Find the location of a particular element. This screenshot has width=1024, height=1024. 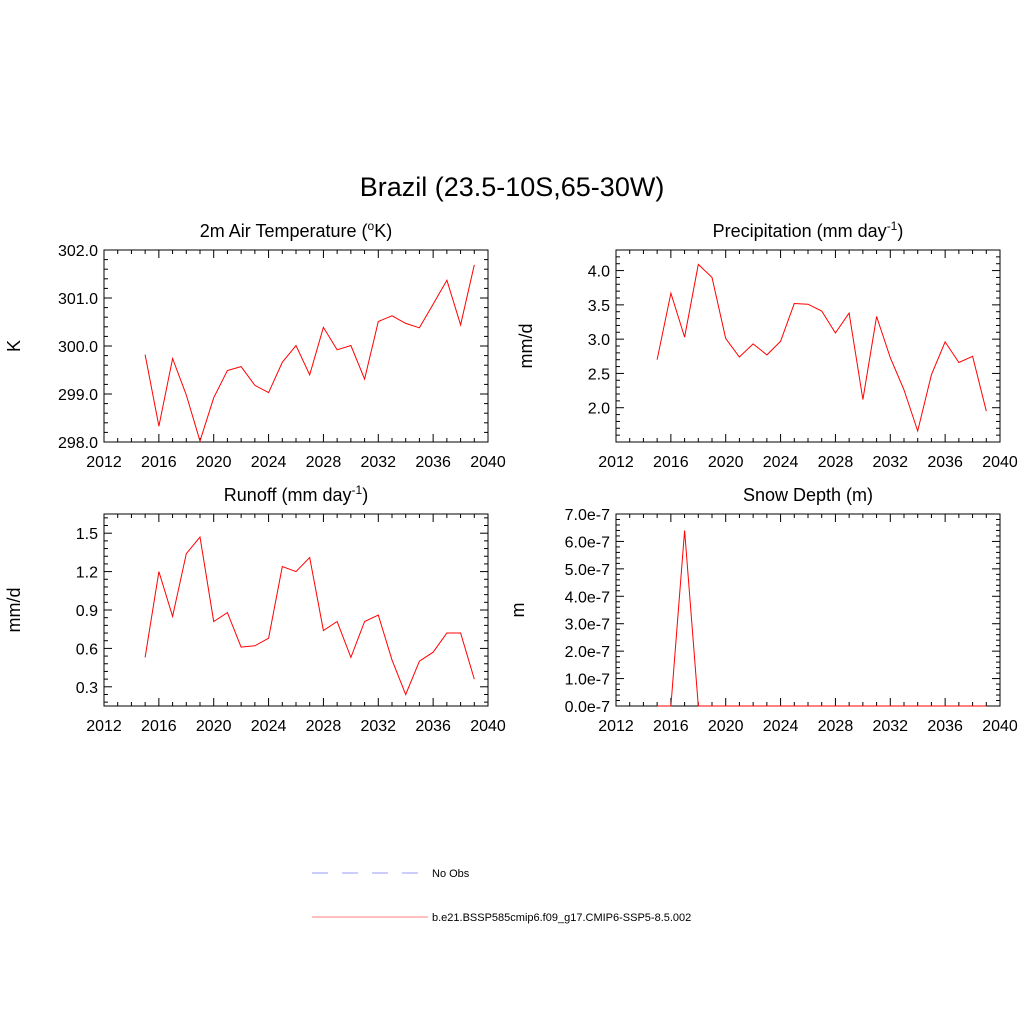

panel-title-text: Snow Depth (m) is located at coordinates (808, 495).